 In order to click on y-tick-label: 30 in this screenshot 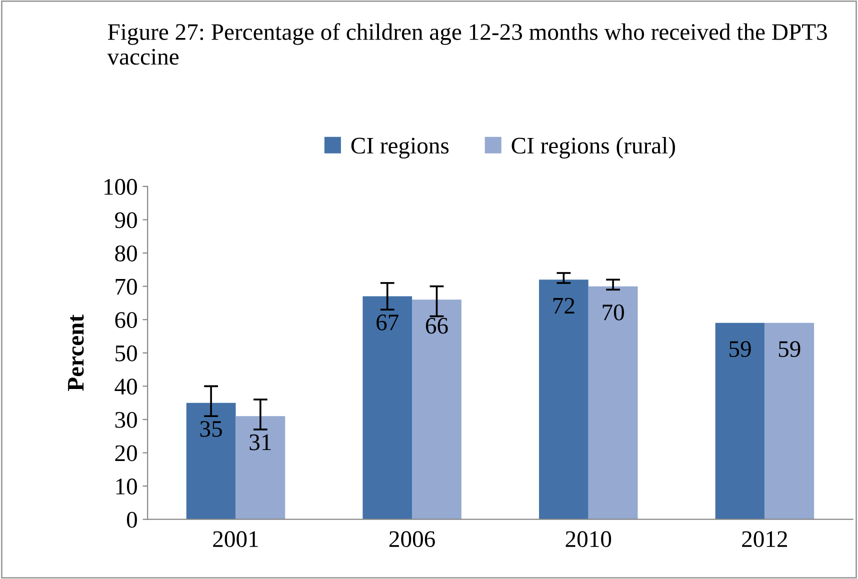, I will do `click(126, 420)`.